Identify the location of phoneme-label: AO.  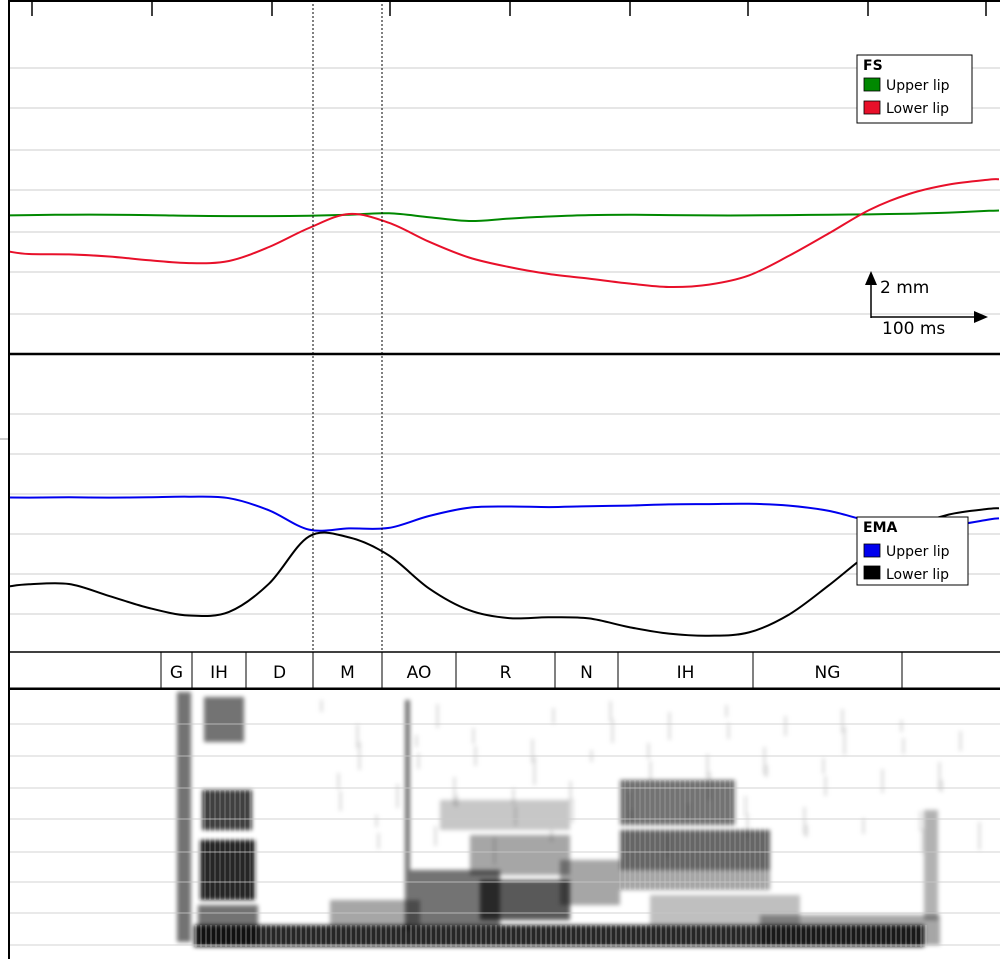
(419, 673).